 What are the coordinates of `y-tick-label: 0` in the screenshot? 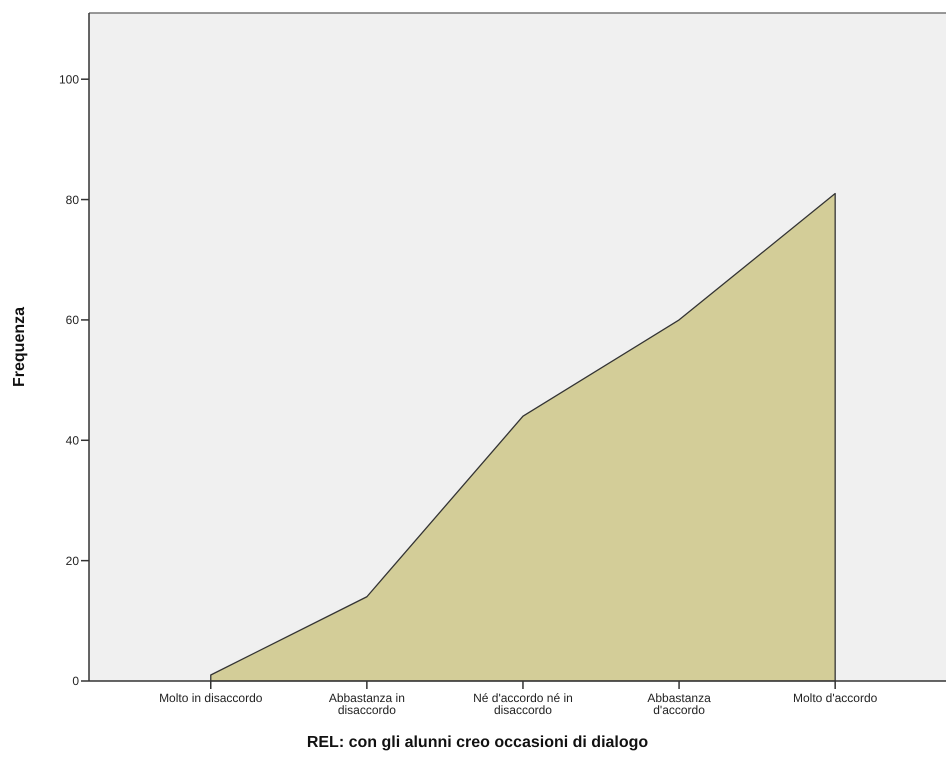 It's located at (76, 681).